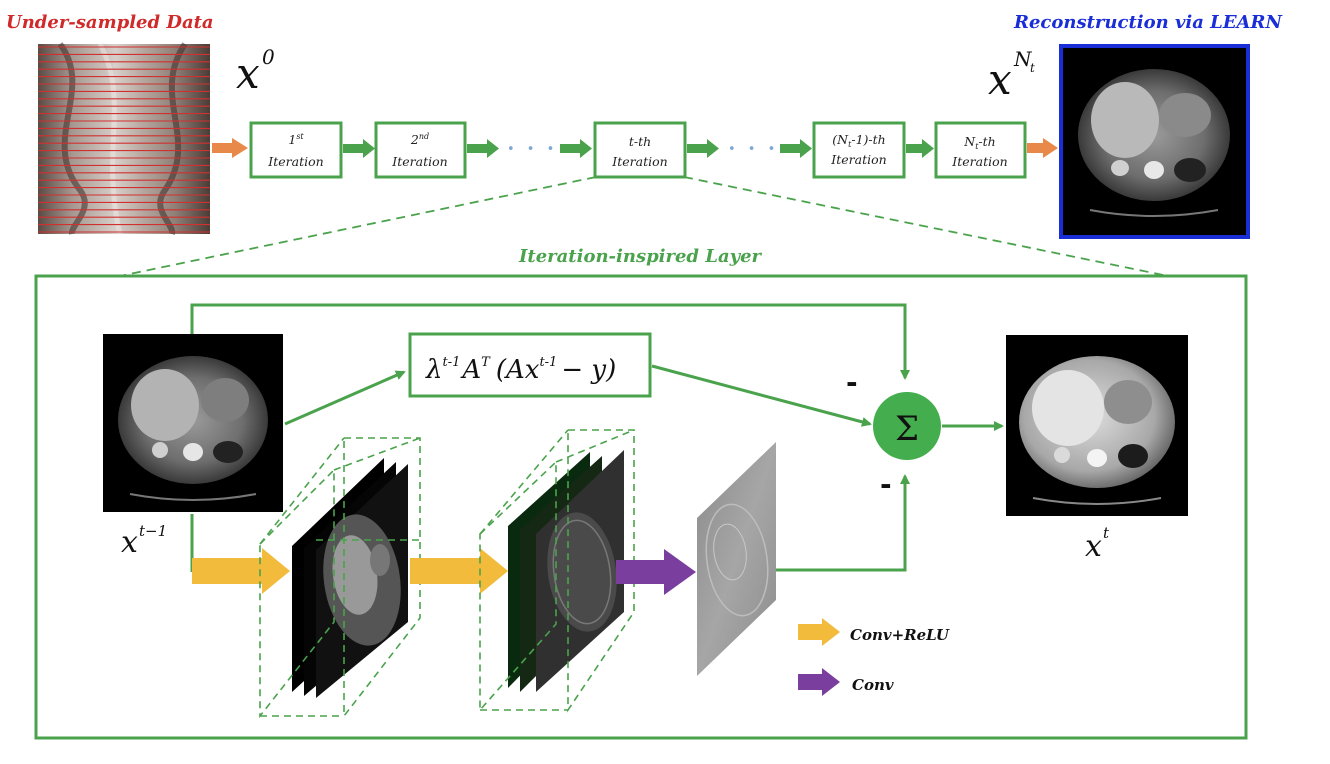 The height and width of the screenshot is (764, 1330). What do you see at coordinates (874, 657) in the screenshot?
I see `legend: Conv+ReLU Conv` at bounding box center [874, 657].